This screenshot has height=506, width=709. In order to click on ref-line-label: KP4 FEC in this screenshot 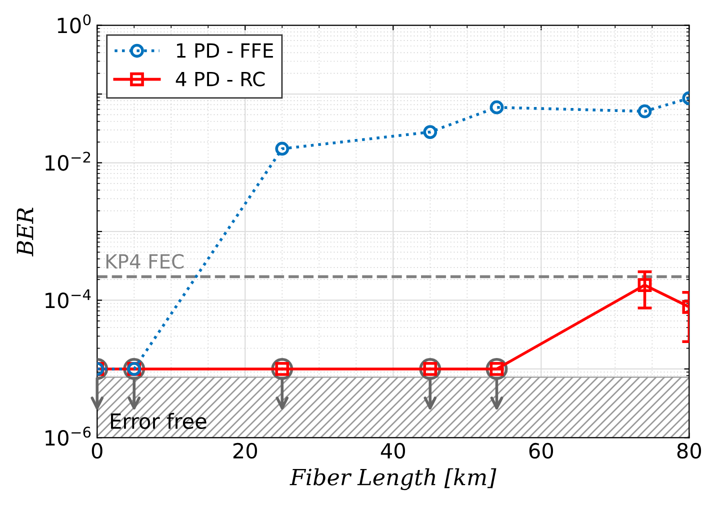, I will do `click(145, 261)`.